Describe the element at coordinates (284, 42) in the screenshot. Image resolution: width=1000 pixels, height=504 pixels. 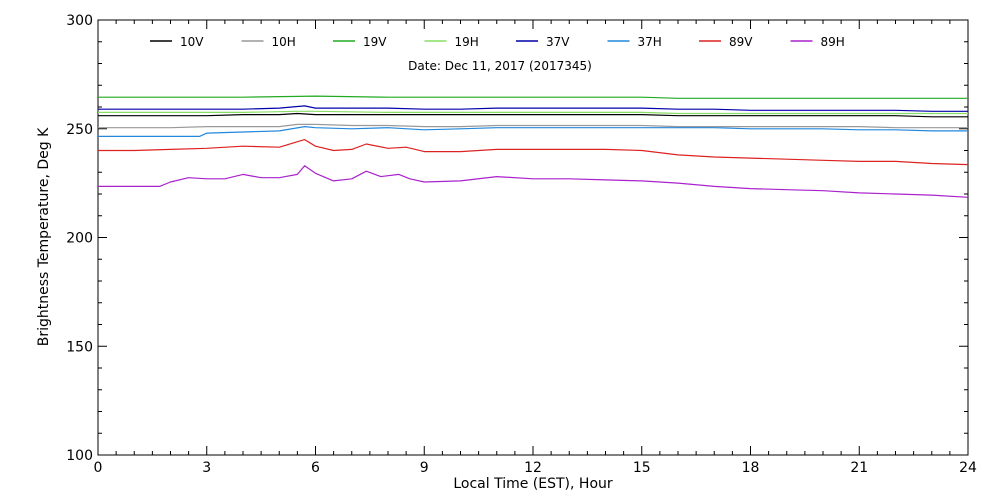
I see `legend-label-10h: 10H` at that location.